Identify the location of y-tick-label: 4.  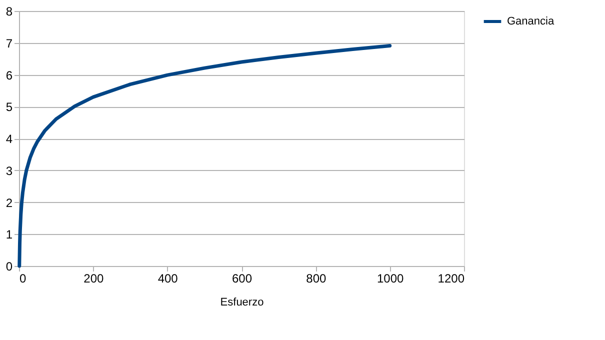
(9, 139).